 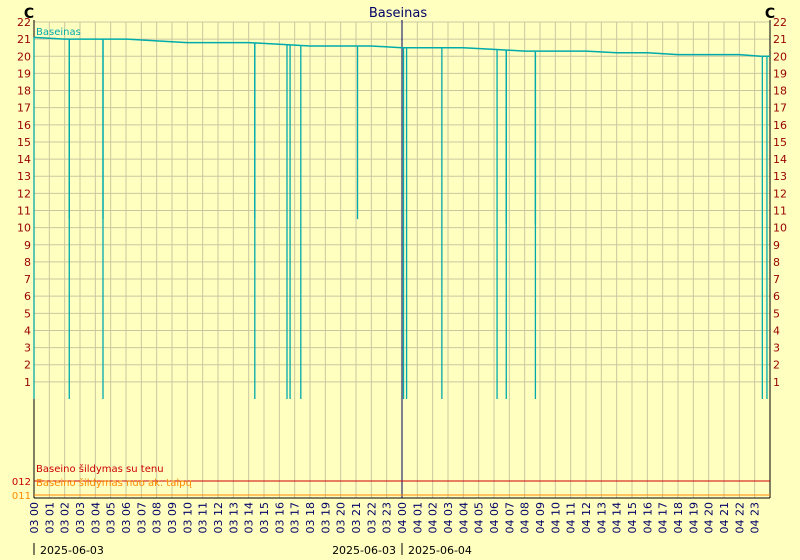 I want to click on y-tick-label-left: 18, so click(x=24, y=91).